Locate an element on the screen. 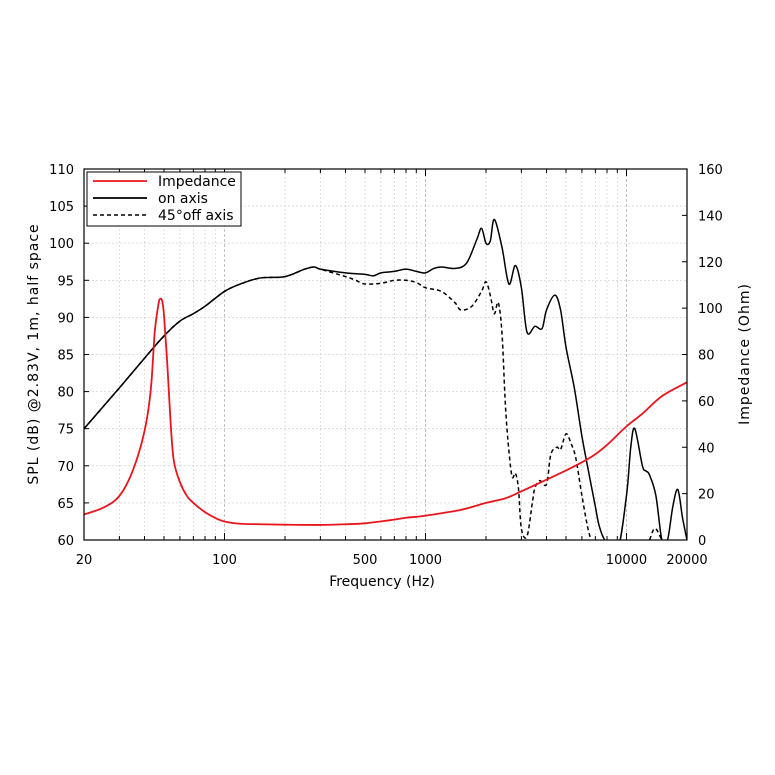 This screenshot has height=775, width=775. x-tick-label: 10000 is located at coordinates (626, 560).